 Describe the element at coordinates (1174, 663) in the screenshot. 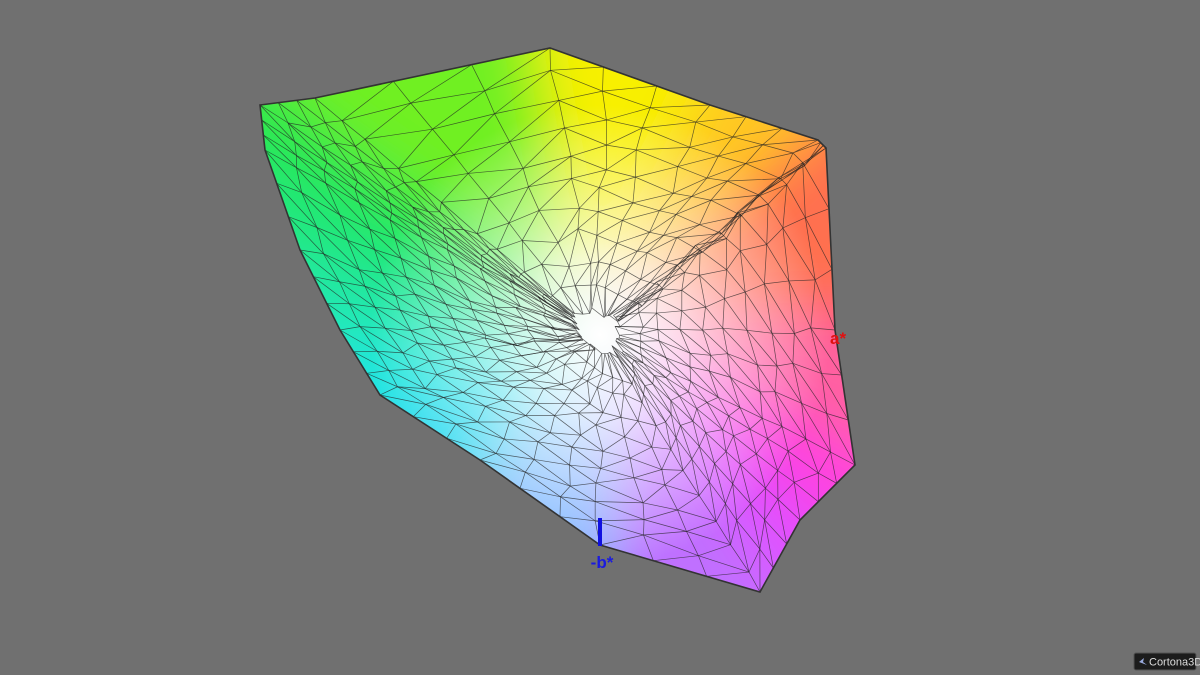

I see `watermark-text: Cortona3D` at that location.